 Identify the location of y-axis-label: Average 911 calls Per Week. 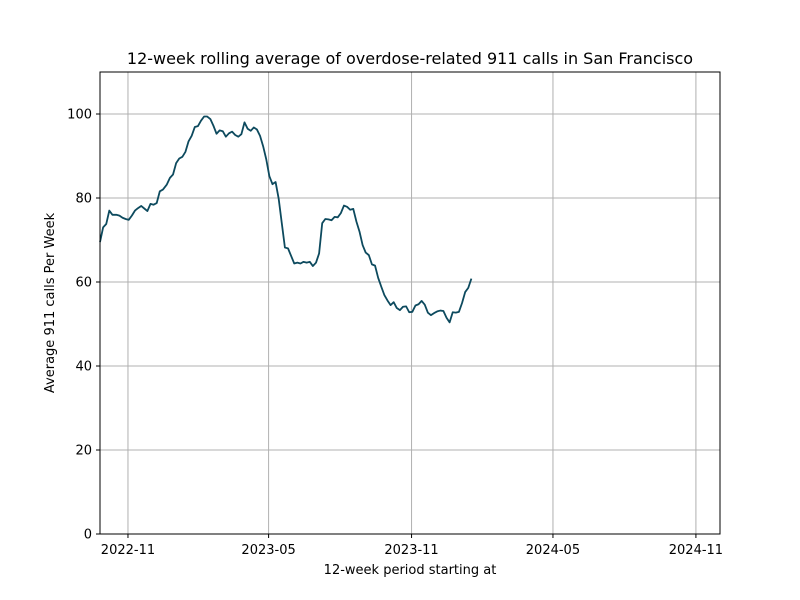
(50, 302).